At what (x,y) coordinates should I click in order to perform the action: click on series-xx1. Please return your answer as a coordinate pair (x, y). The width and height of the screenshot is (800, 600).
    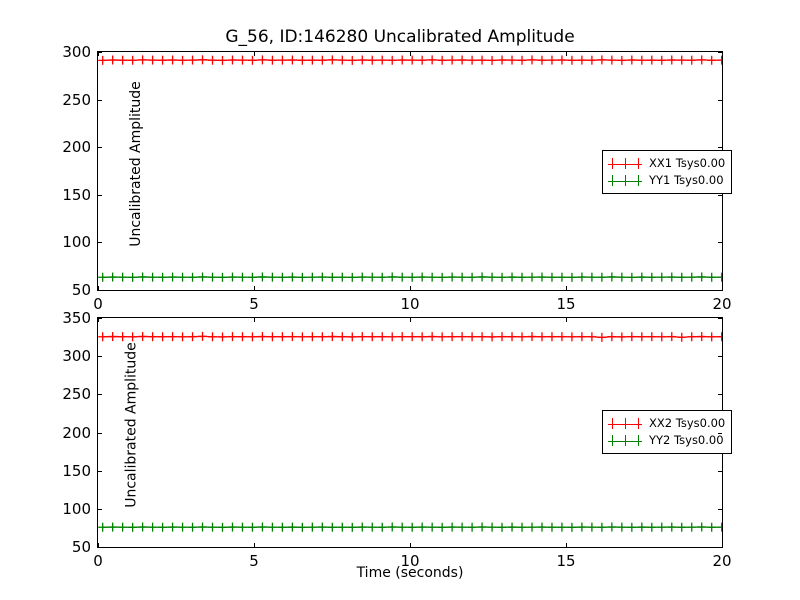
    Looking at the image, I should click on (410, 60).